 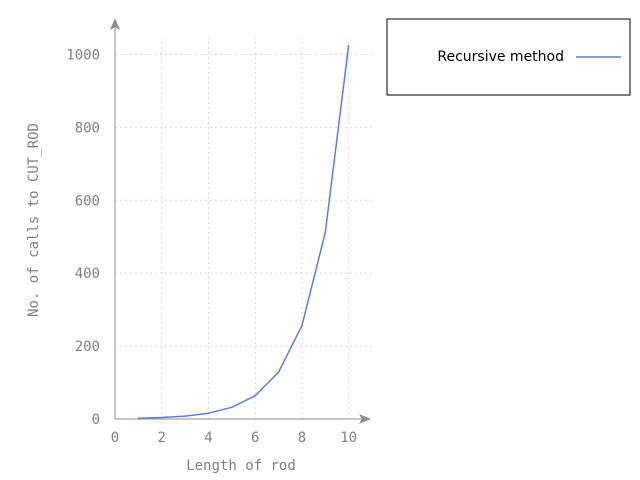 What do you see at coordinates (500, 57) in the screenshot?
I see `legend-label: Recursive method` at bounding box center [500, 57].